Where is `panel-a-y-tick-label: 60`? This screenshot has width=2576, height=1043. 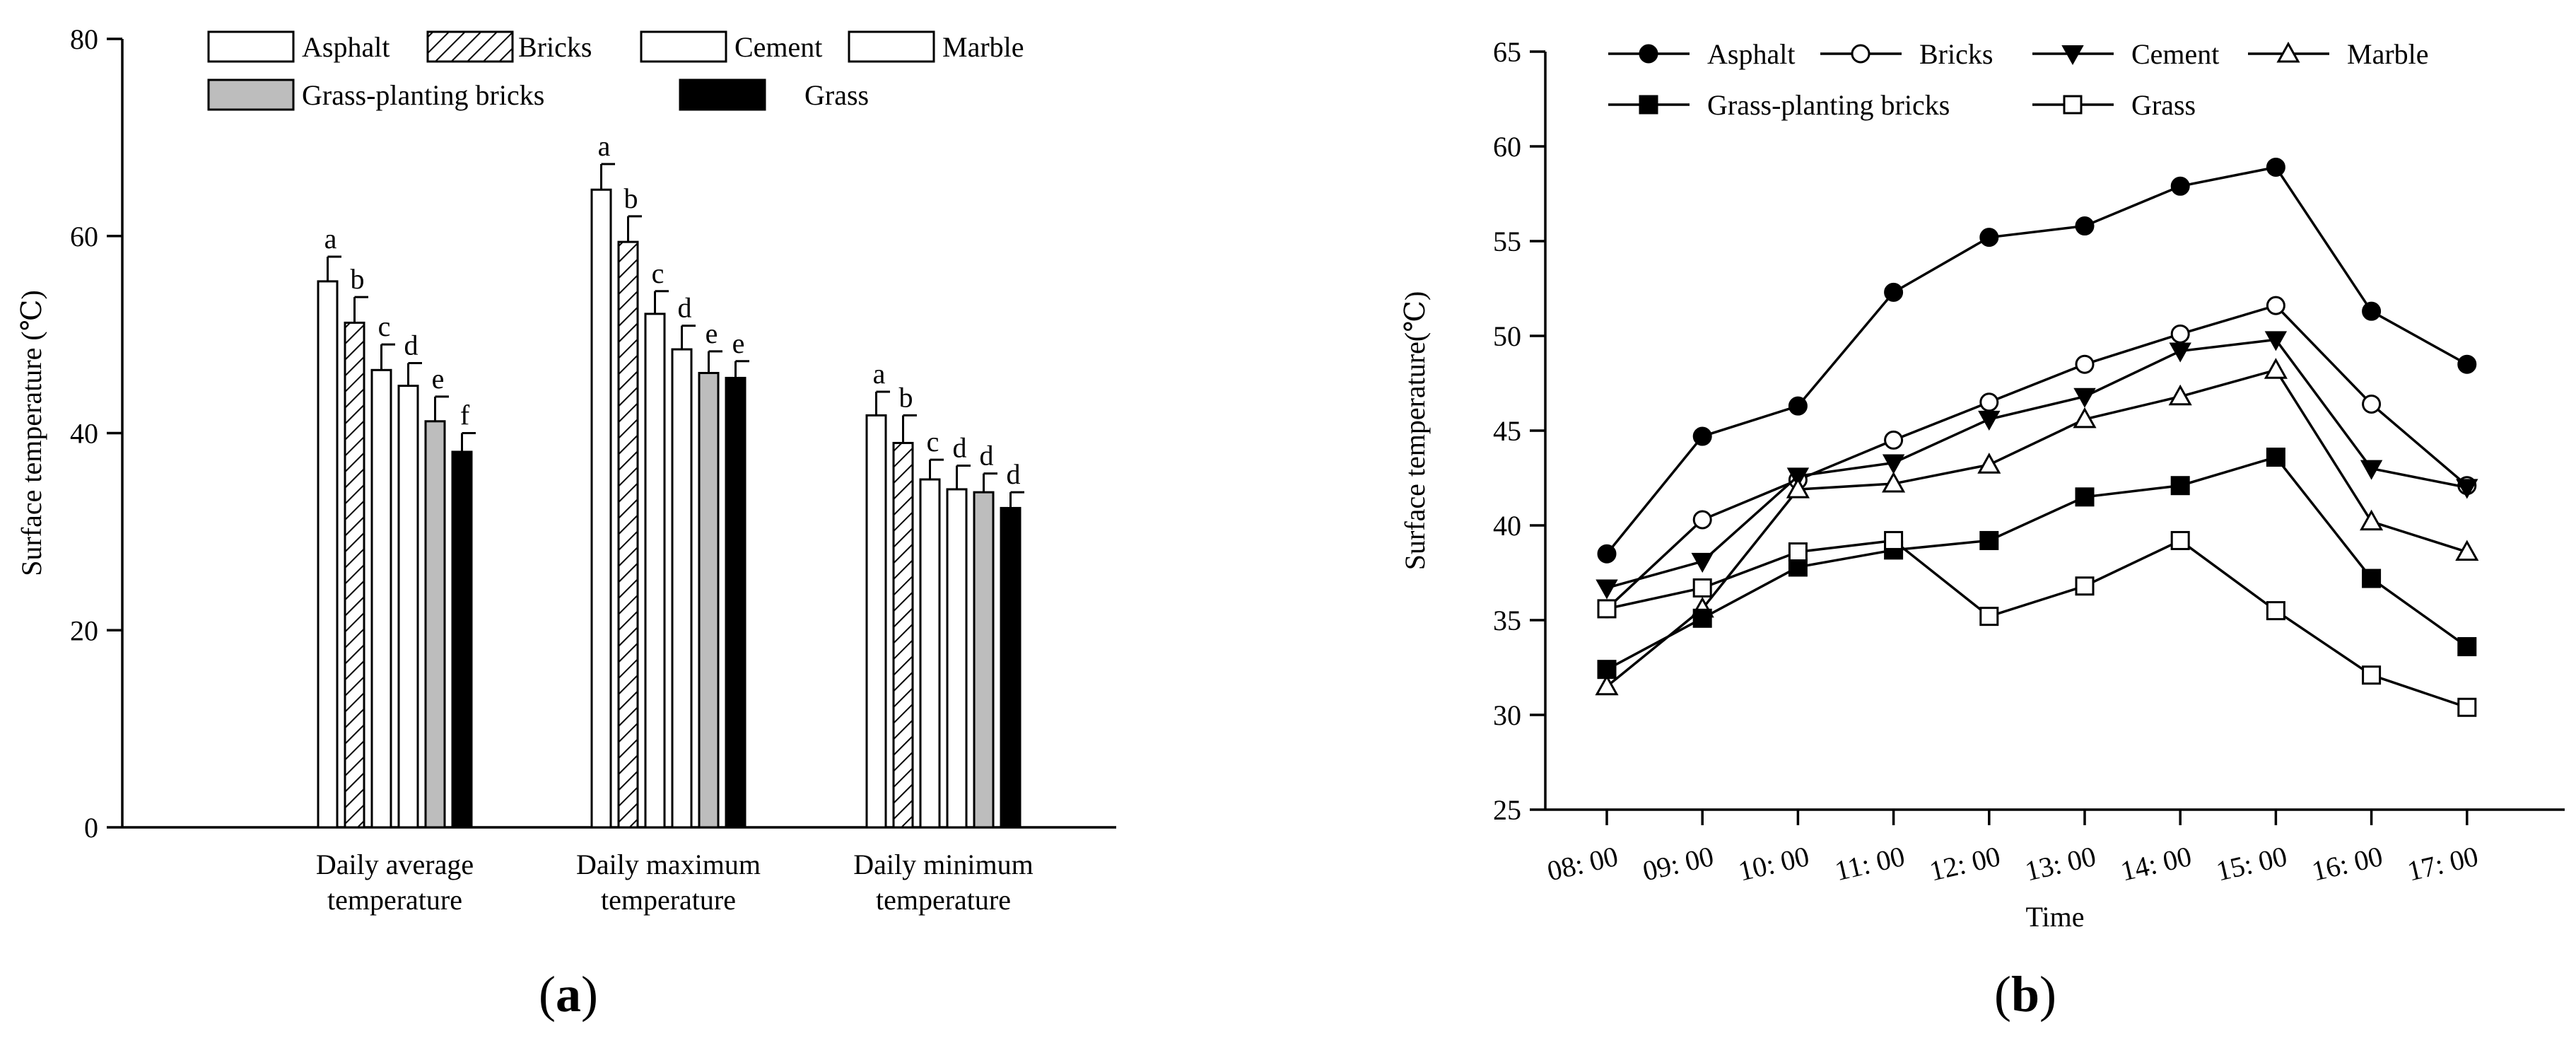 panel-a-y-tick-label: 60 is located at coordinates (84, 236).